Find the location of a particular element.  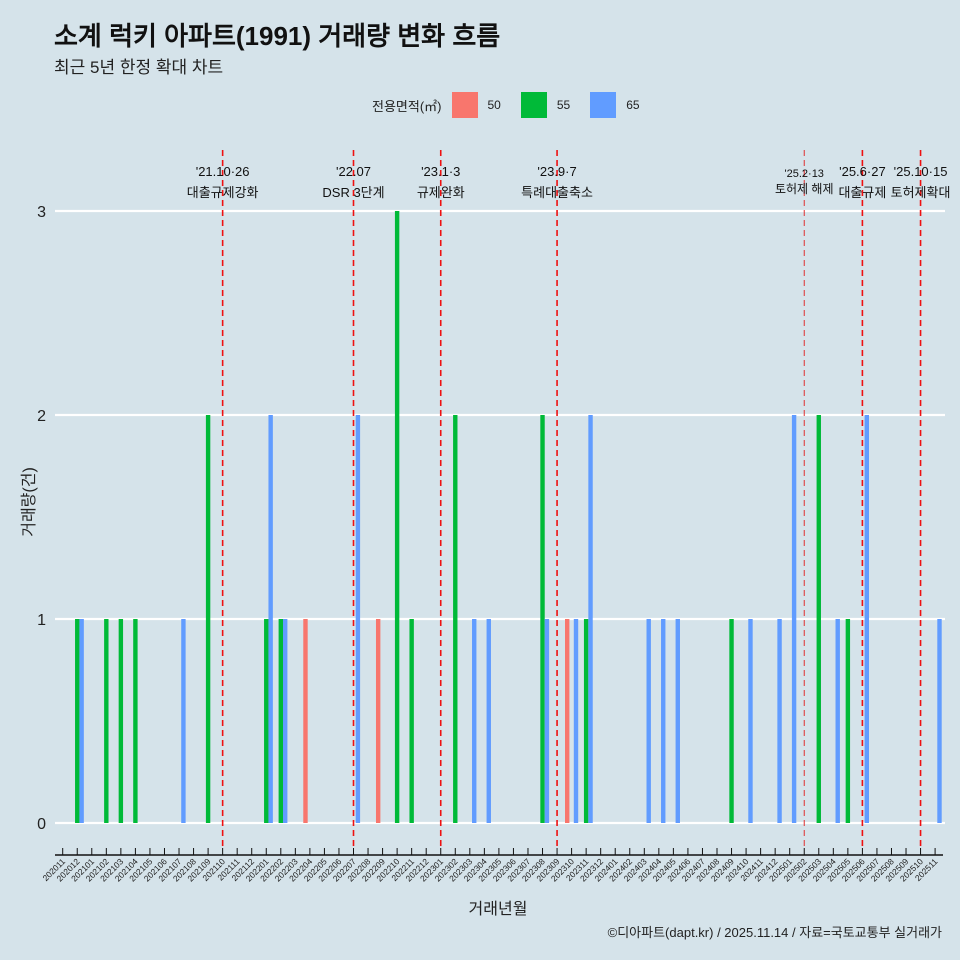

annotation-label: DSR 3단계 is located at coordinates (353, 192).